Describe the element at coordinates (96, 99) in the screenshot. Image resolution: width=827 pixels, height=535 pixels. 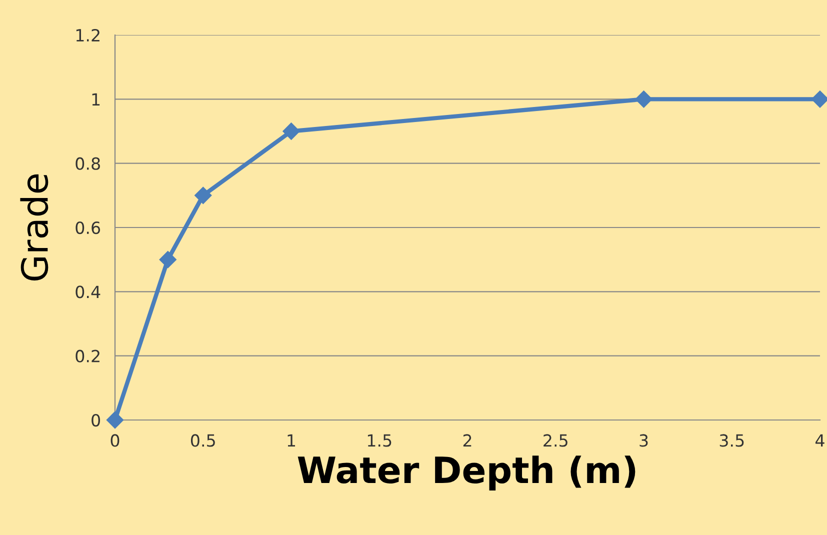
I see `y-tick-label: 1` at that location.